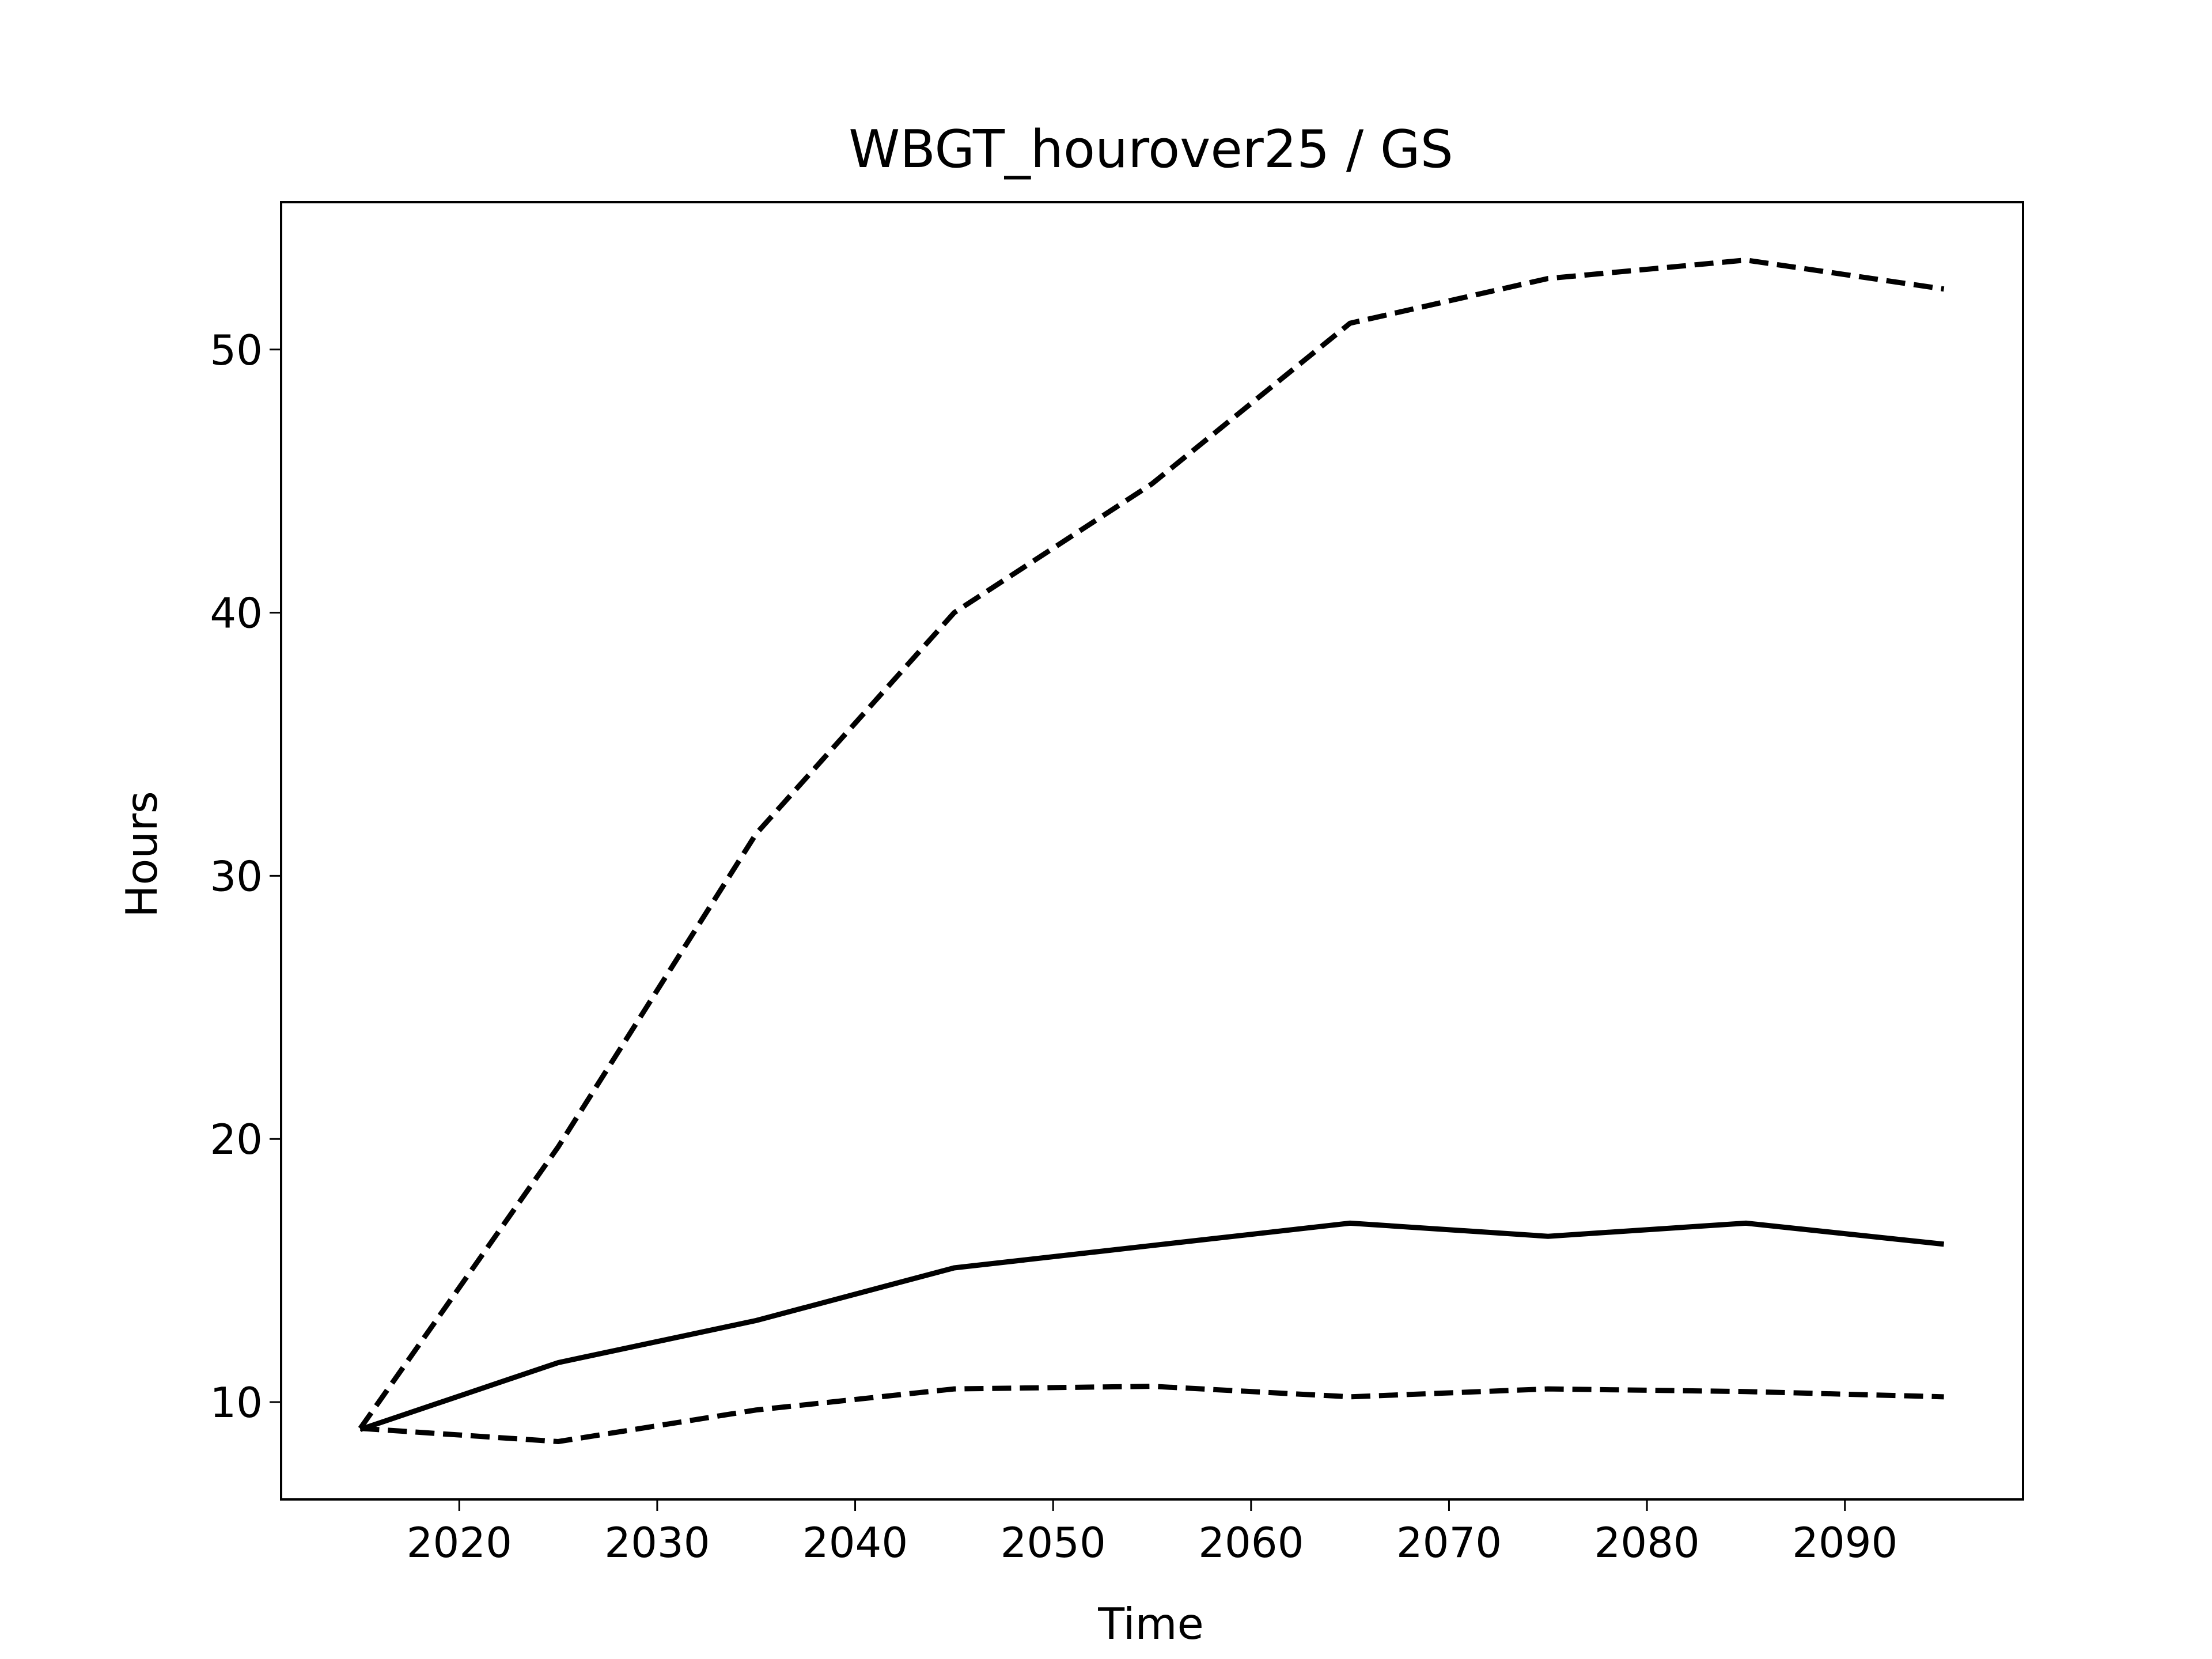  I want to click on x-tick-label: 2040, so click(855, 1542).